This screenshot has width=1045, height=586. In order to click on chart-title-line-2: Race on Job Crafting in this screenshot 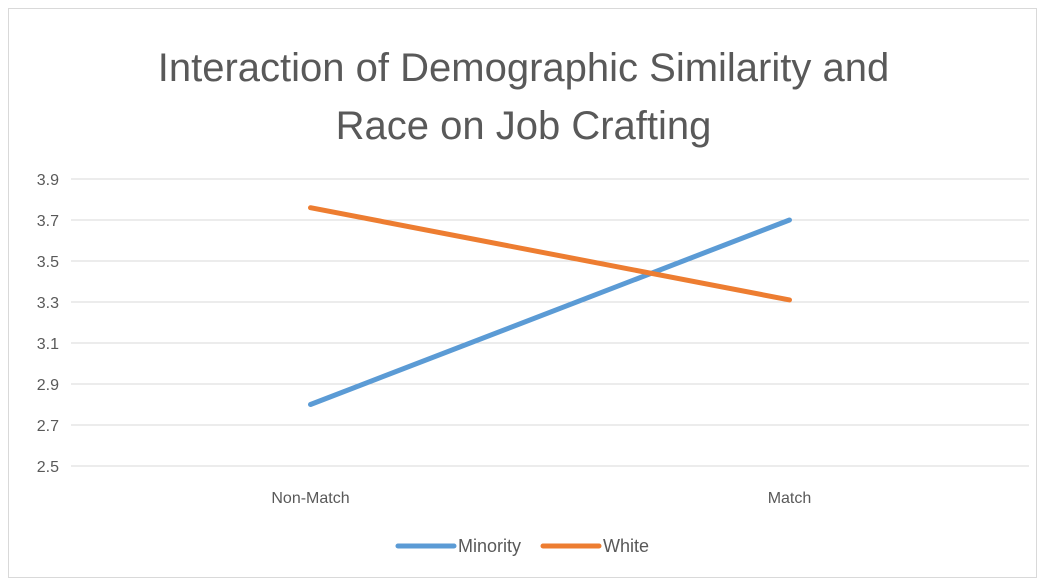, I will do `click(523, 126)`.